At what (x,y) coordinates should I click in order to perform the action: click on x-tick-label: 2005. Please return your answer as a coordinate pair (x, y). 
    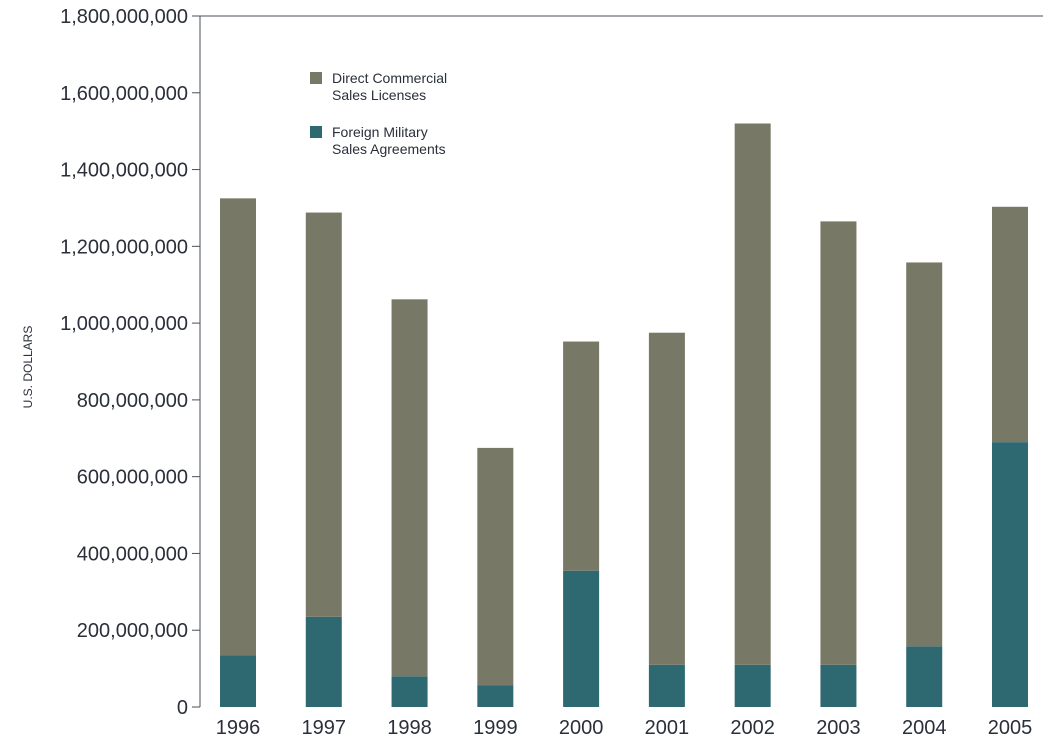
    Looking at the image, I should click on (1010, 728).